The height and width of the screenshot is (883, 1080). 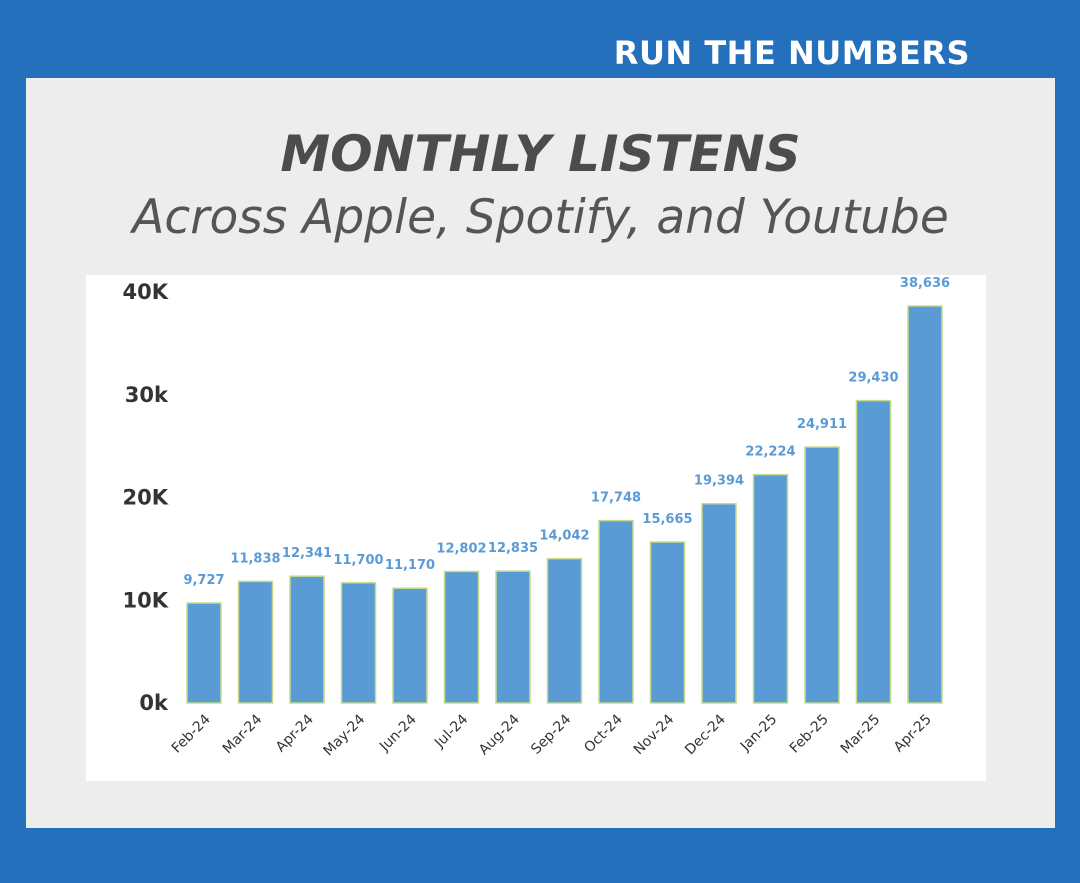 I want to click on bar-value-label: 19,394, so click(x=719, y=481).